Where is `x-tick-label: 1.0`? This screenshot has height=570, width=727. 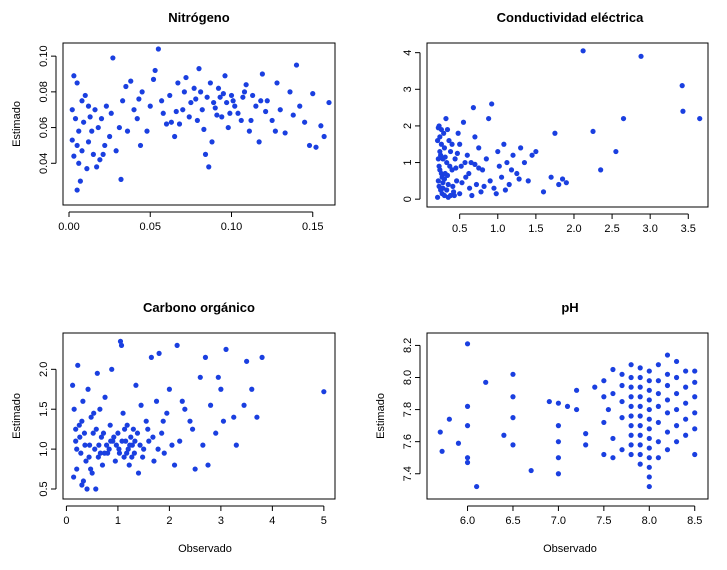
x-tick-label: 1.0 is located at coordinates (497, 229).